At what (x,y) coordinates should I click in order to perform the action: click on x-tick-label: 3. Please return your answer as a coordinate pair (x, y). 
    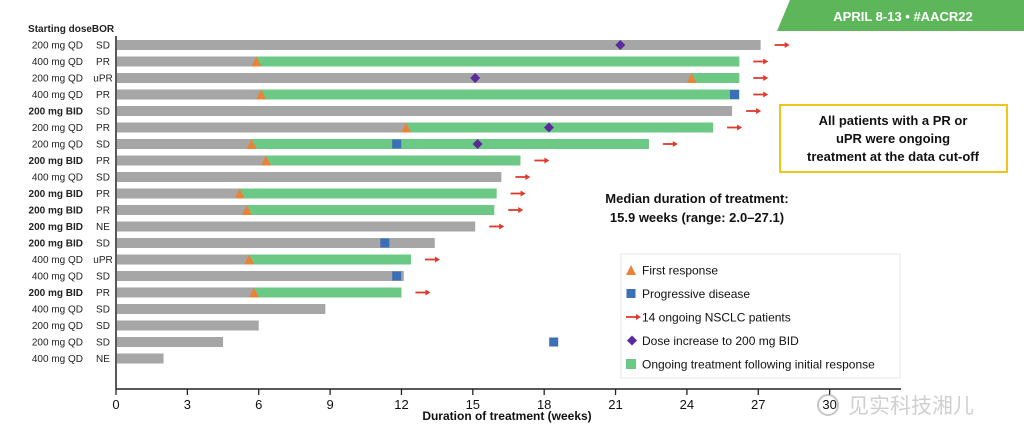
    Looking at the image, I should click on (187, 404).